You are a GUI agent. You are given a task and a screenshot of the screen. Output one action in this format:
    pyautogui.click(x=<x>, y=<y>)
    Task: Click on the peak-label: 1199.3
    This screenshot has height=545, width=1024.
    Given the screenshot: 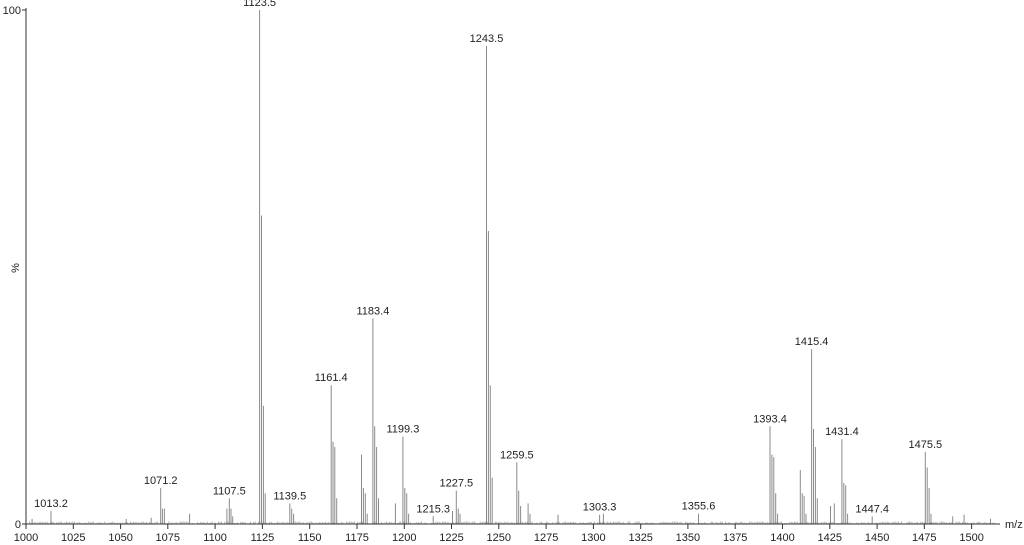 What is the action you would take?
    pyautogui.click(x=402, y=430)
    